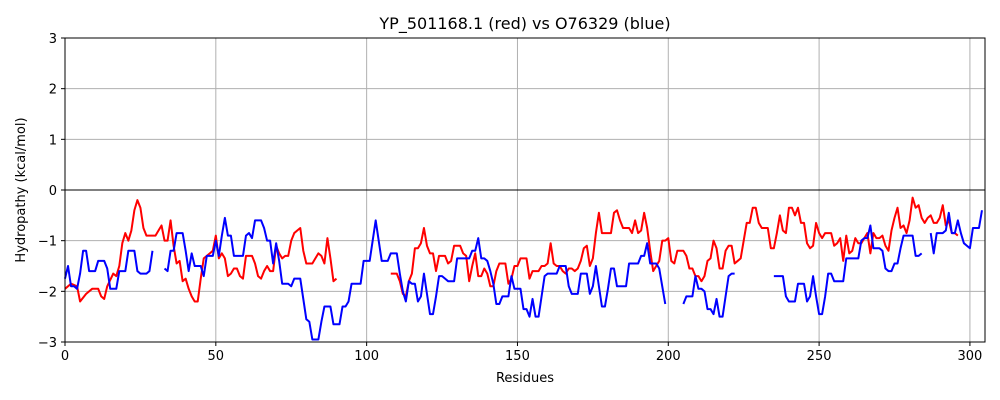 The image size is (1000, 400). I want to click on x-tick-label: 200, so click(668, 356).